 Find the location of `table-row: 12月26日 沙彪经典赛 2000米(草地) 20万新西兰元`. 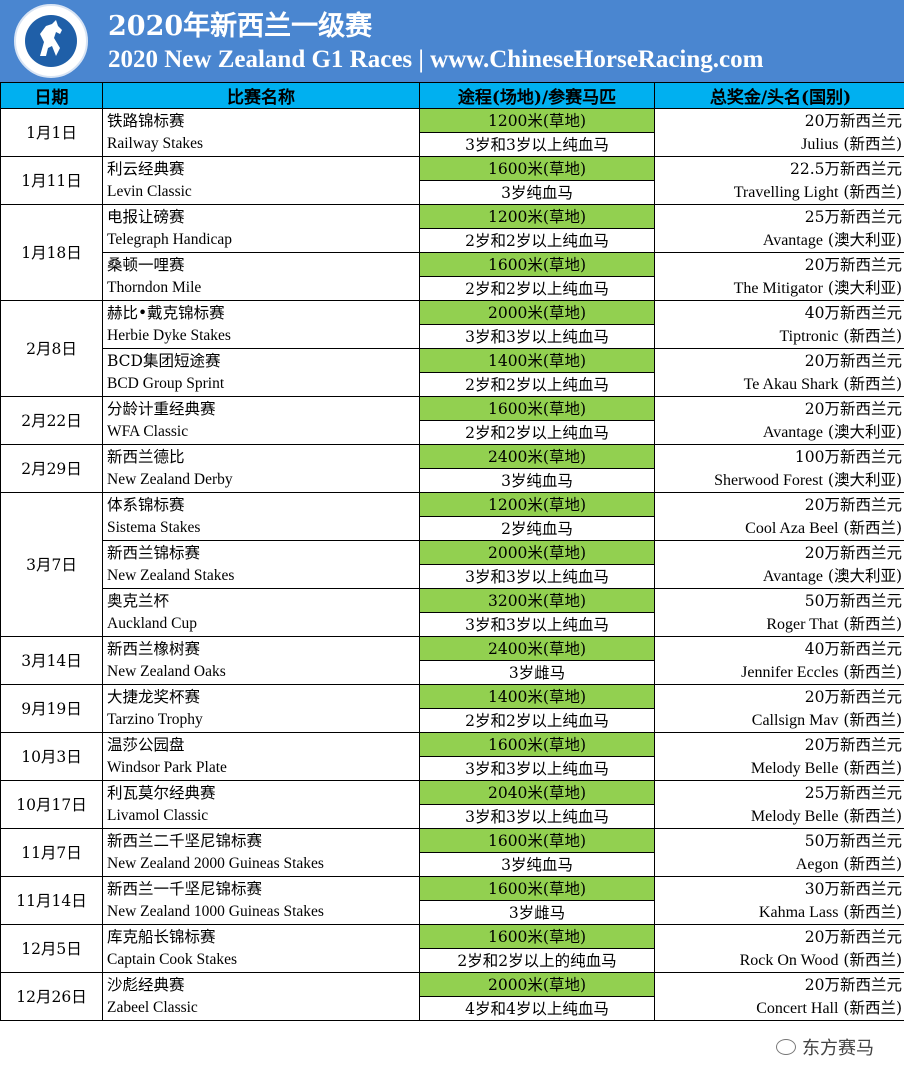

table-row: 12月26日 沙彪经典赛 2000米(草地) 20万新西兰元 is located at coordinates (452, 996).